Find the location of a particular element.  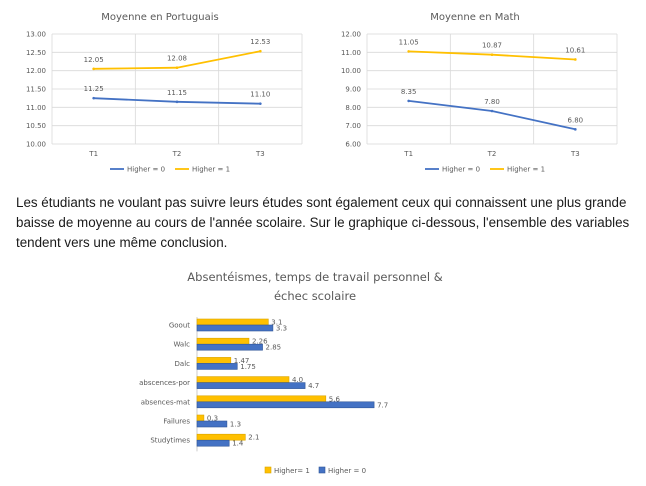

absenteeism-category-label: Failures is located at coordinates (176, 422).